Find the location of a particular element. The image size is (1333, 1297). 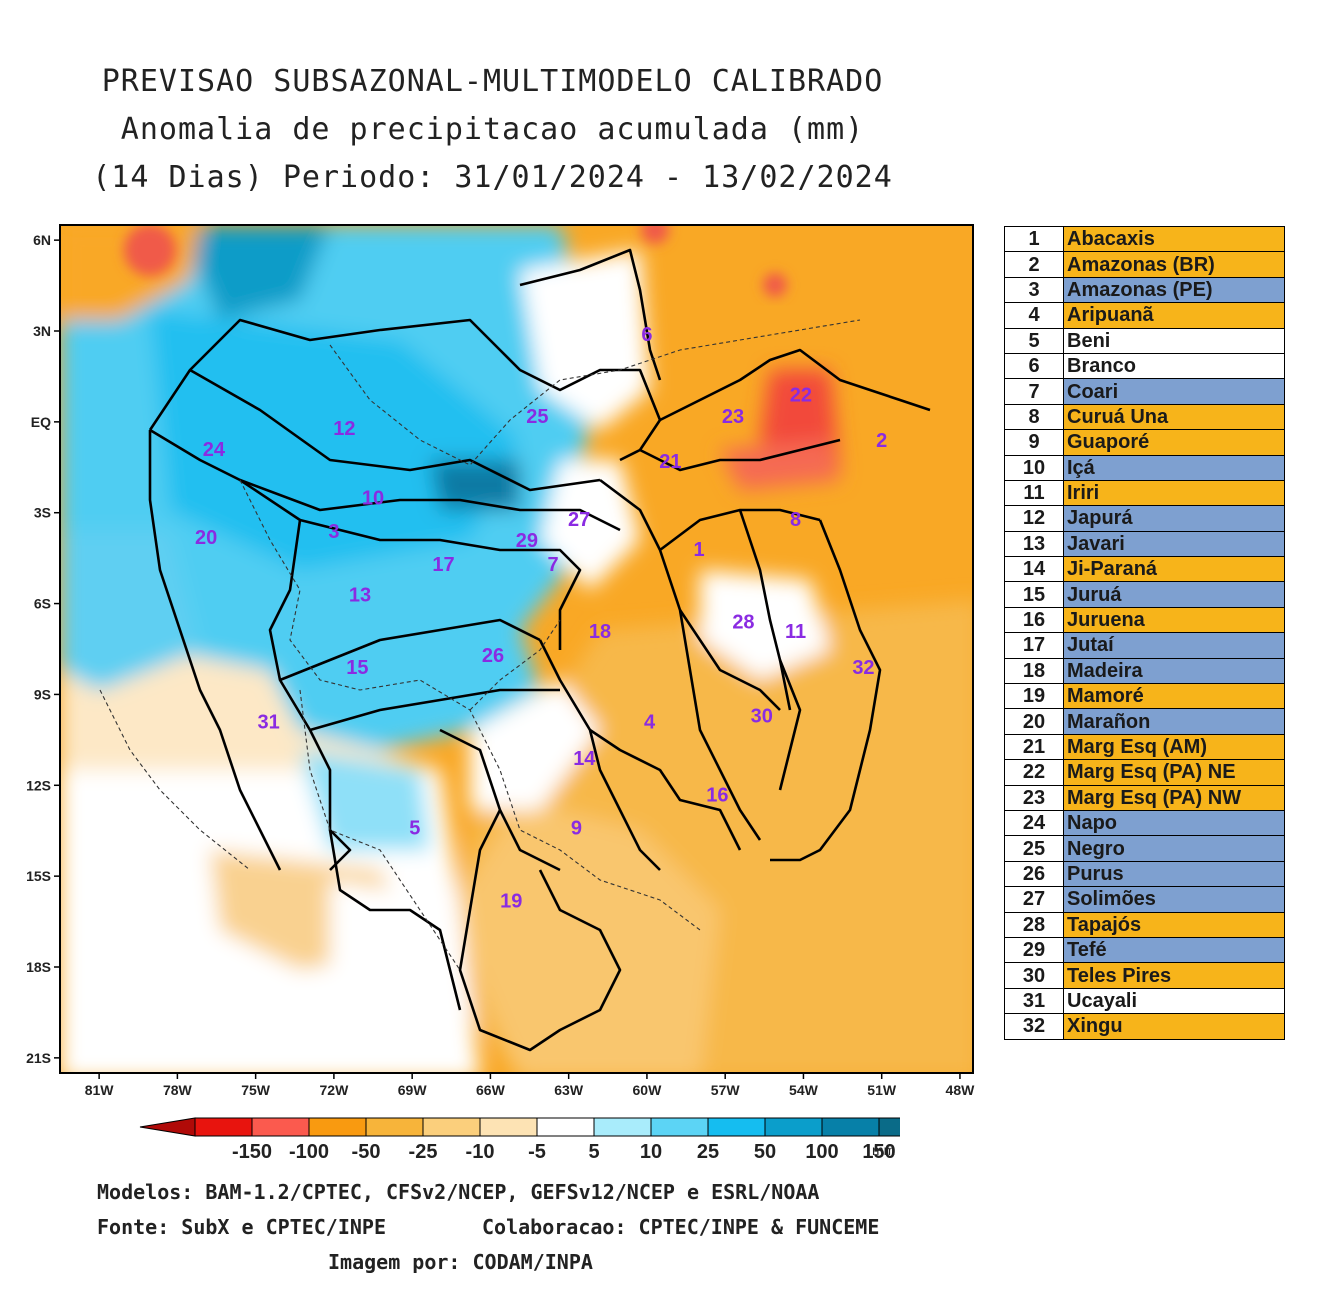

lon-label: 63W is located at coordinates (569, 1090).